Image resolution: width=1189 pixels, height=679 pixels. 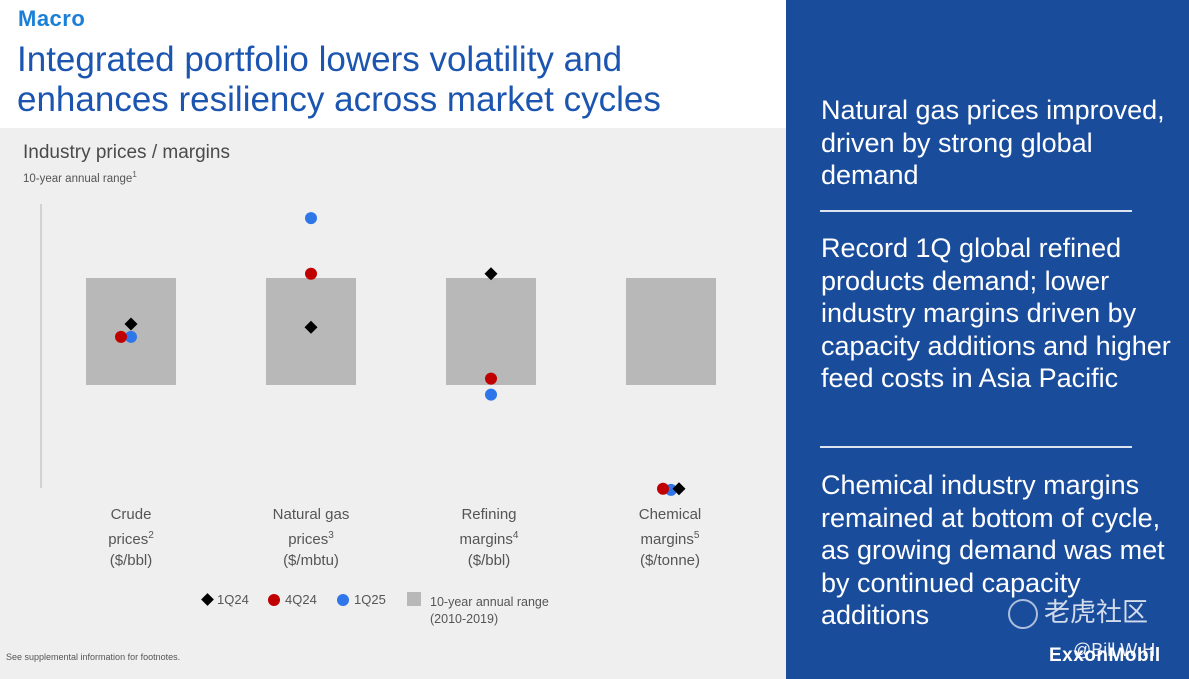 I want to click on category-label-unit: ($/mbtu), so click(x=311, y=560).